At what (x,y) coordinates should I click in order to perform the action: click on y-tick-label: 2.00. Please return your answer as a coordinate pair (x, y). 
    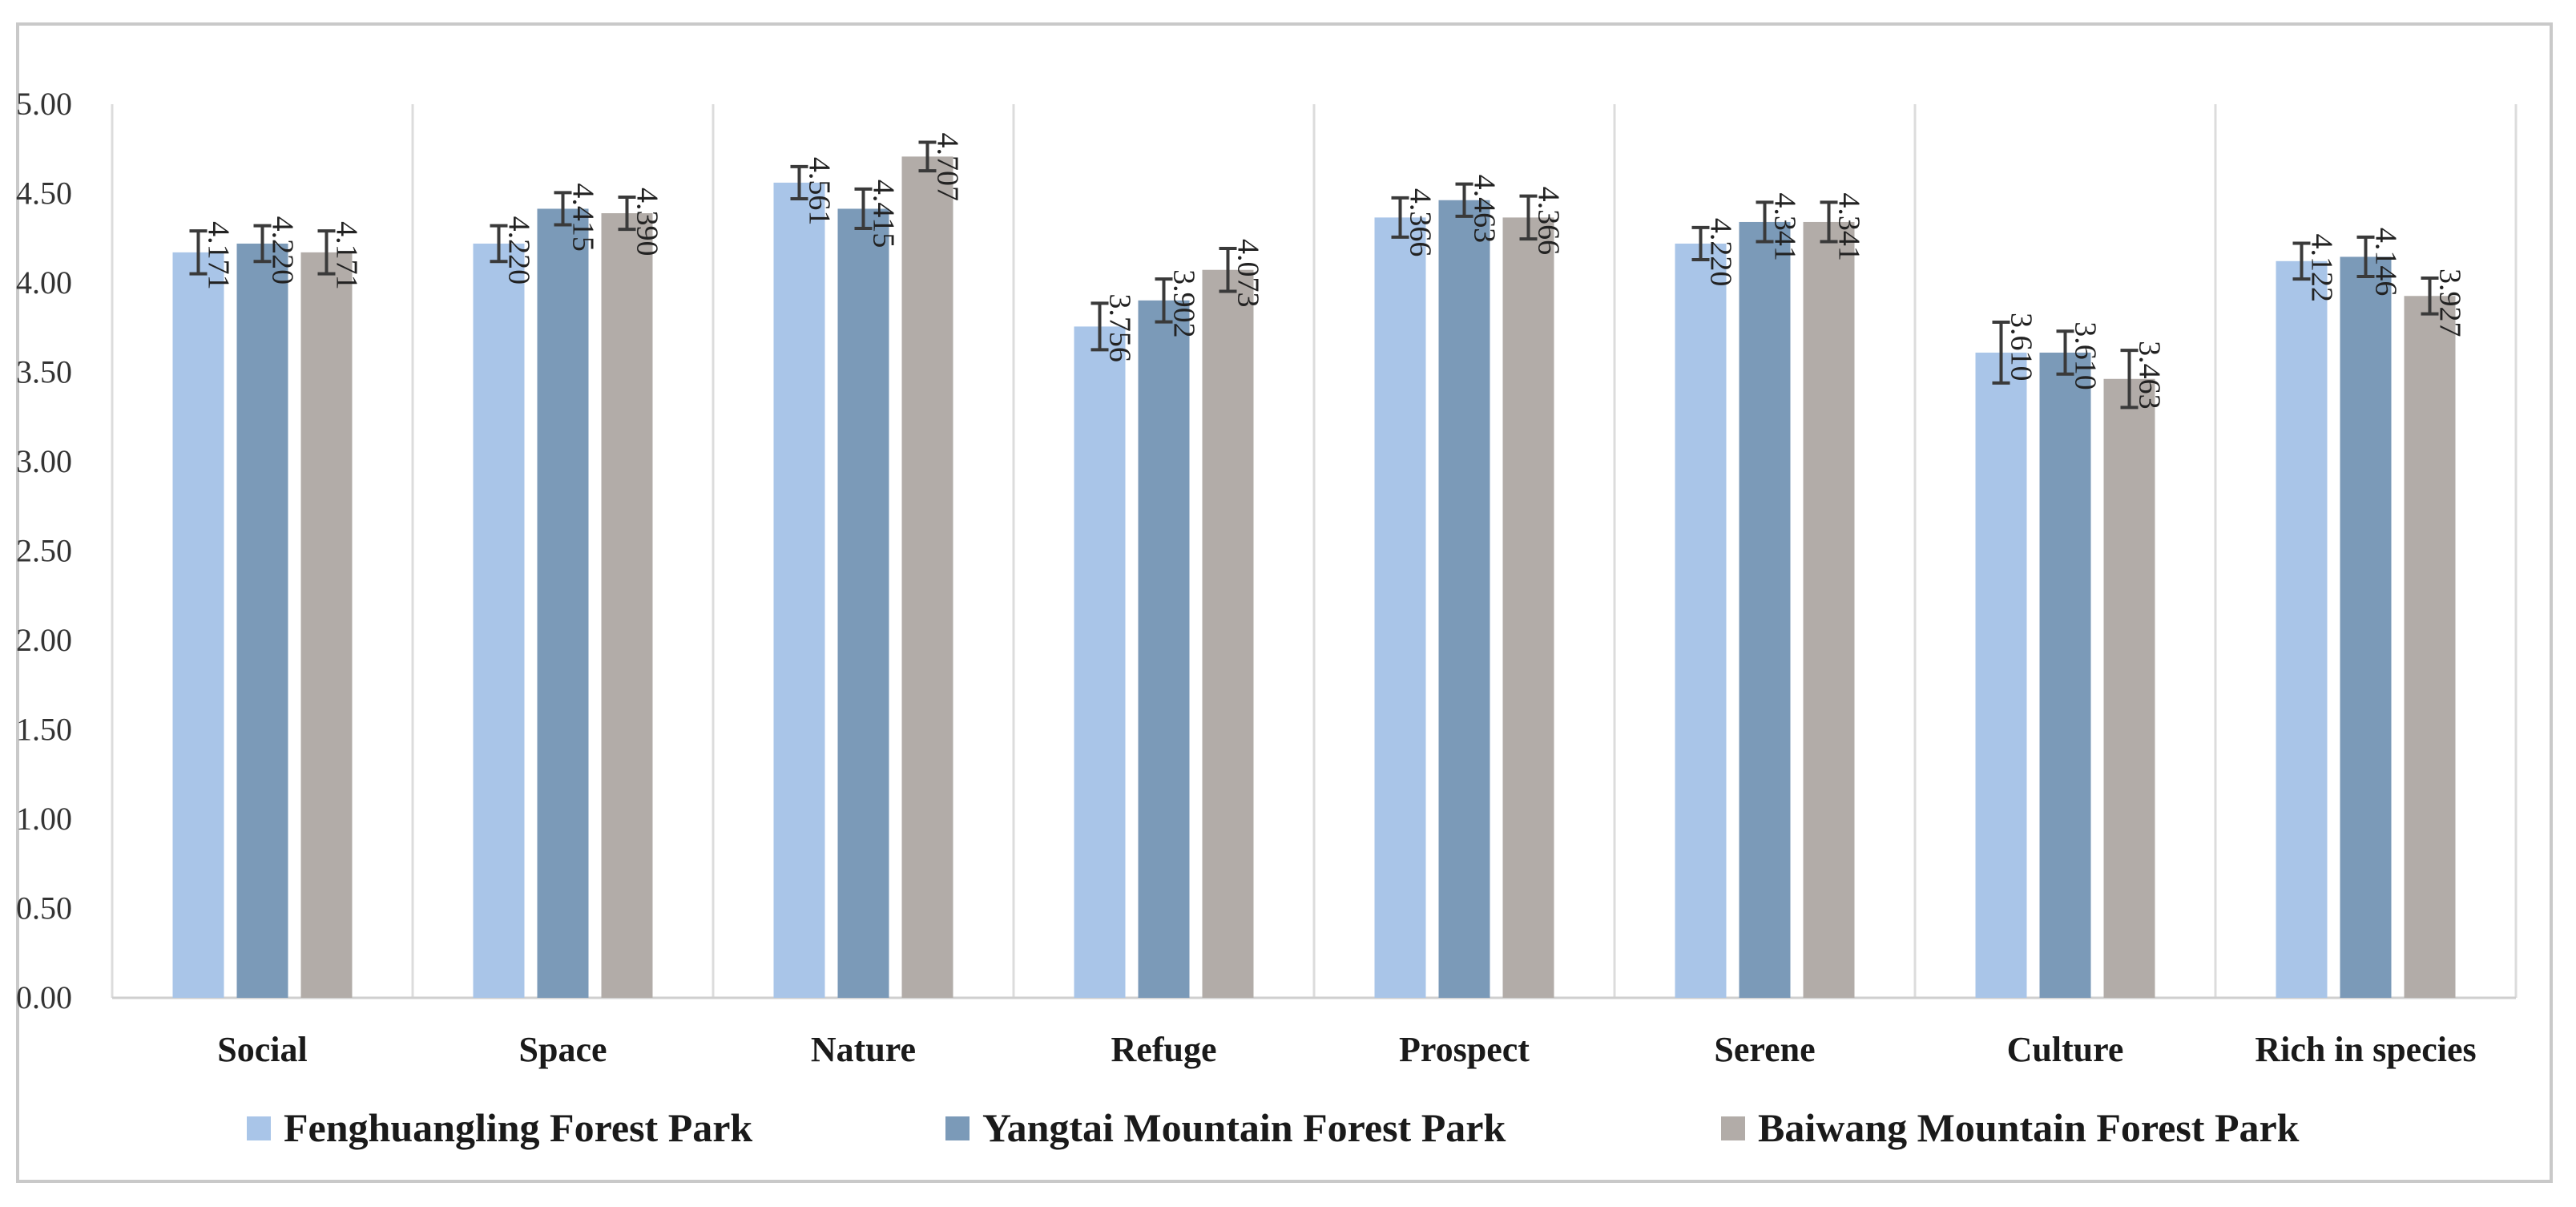
    Looking at the image, I should click on (44, 640).